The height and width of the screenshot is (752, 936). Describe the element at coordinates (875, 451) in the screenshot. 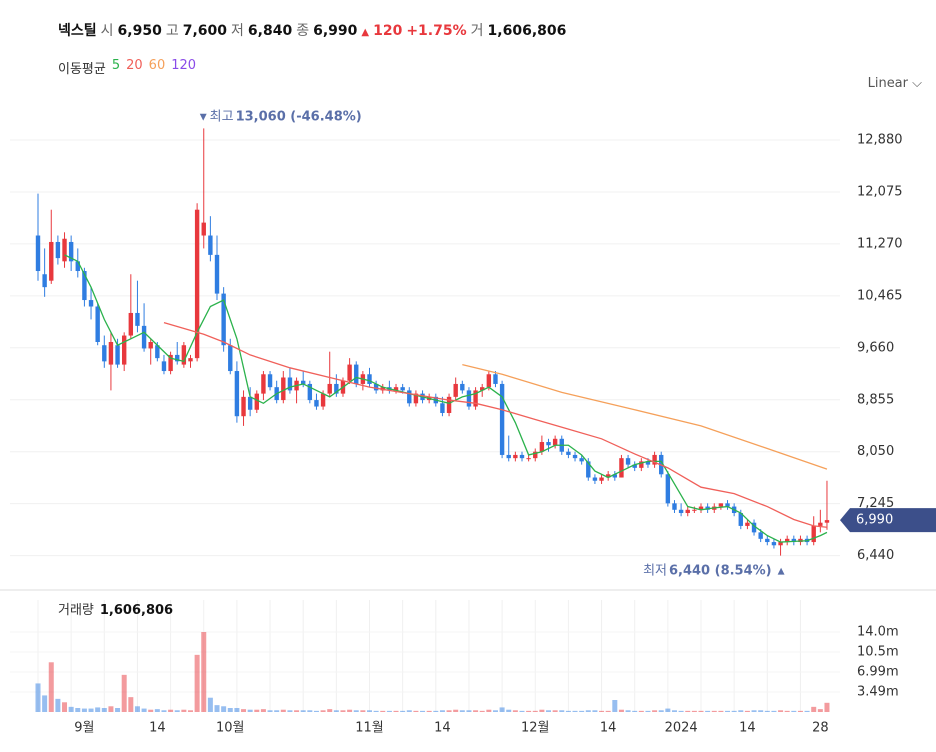

I see `y-tick-label: 8,050` at that location.